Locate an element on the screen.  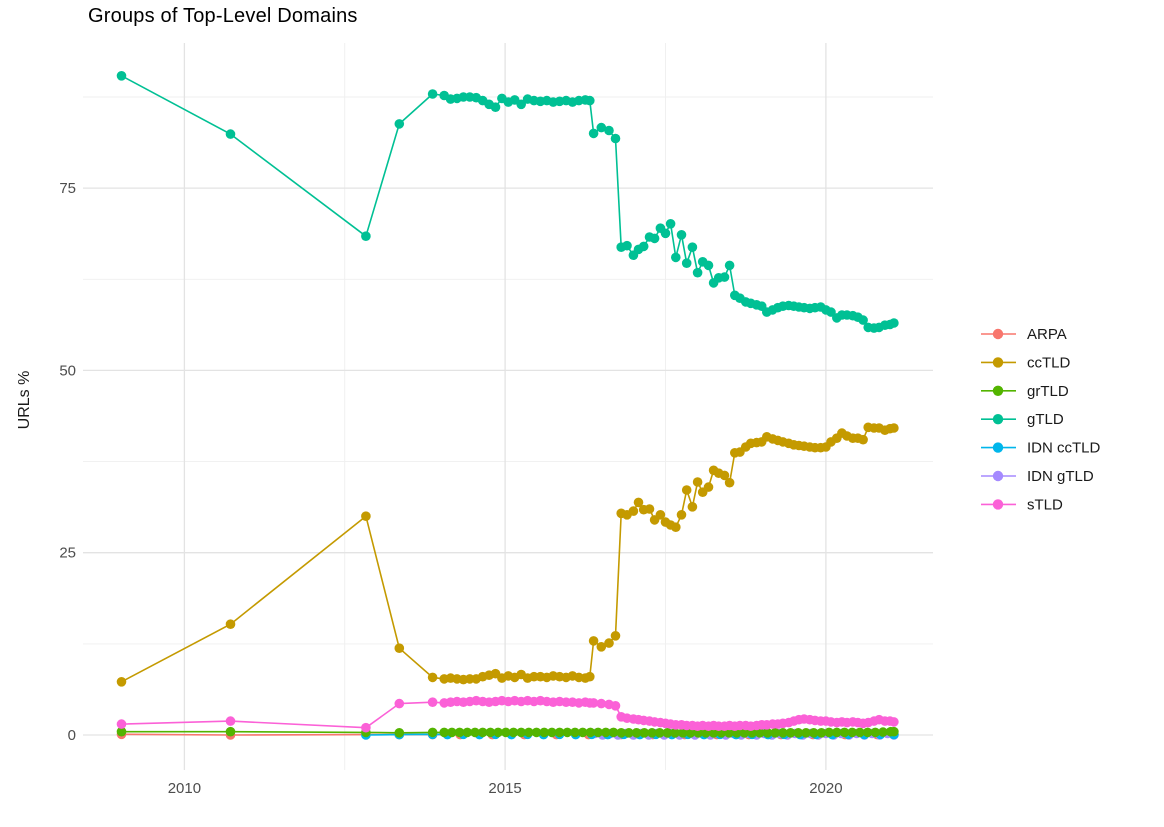
legend-item-stld: sTLD is located at coordinates (1022, 504).